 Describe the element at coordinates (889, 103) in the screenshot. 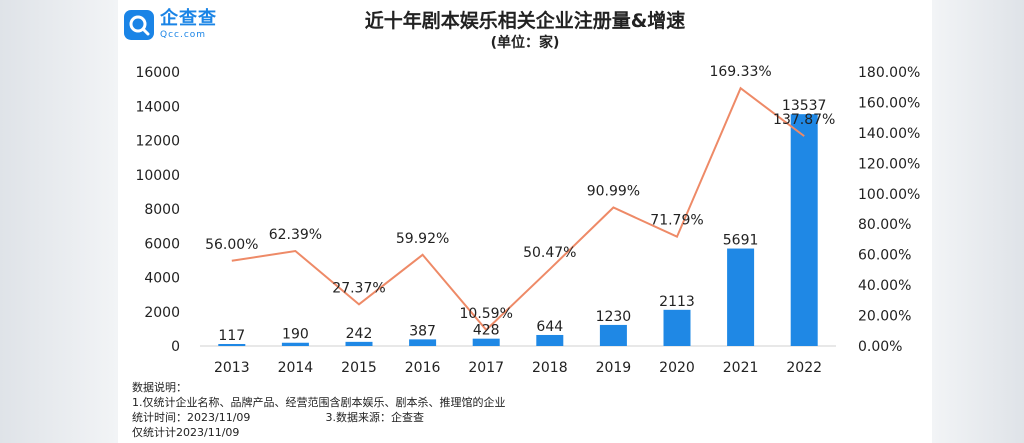

I see `right-axis-tick-label: 160.00%` at that location.